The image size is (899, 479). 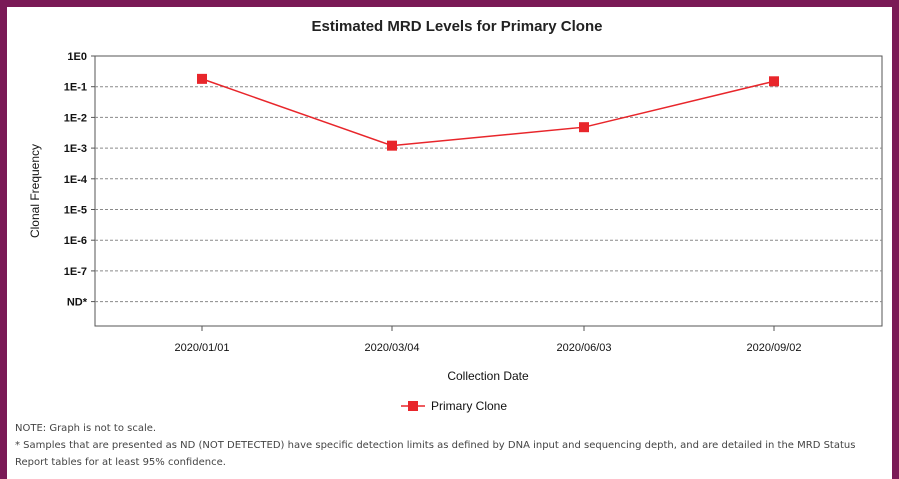 What do you see at coordinates (75, 149) in the screenshot?
I see `y-tick-label: 1E-3` at bounding box center [75, 149].